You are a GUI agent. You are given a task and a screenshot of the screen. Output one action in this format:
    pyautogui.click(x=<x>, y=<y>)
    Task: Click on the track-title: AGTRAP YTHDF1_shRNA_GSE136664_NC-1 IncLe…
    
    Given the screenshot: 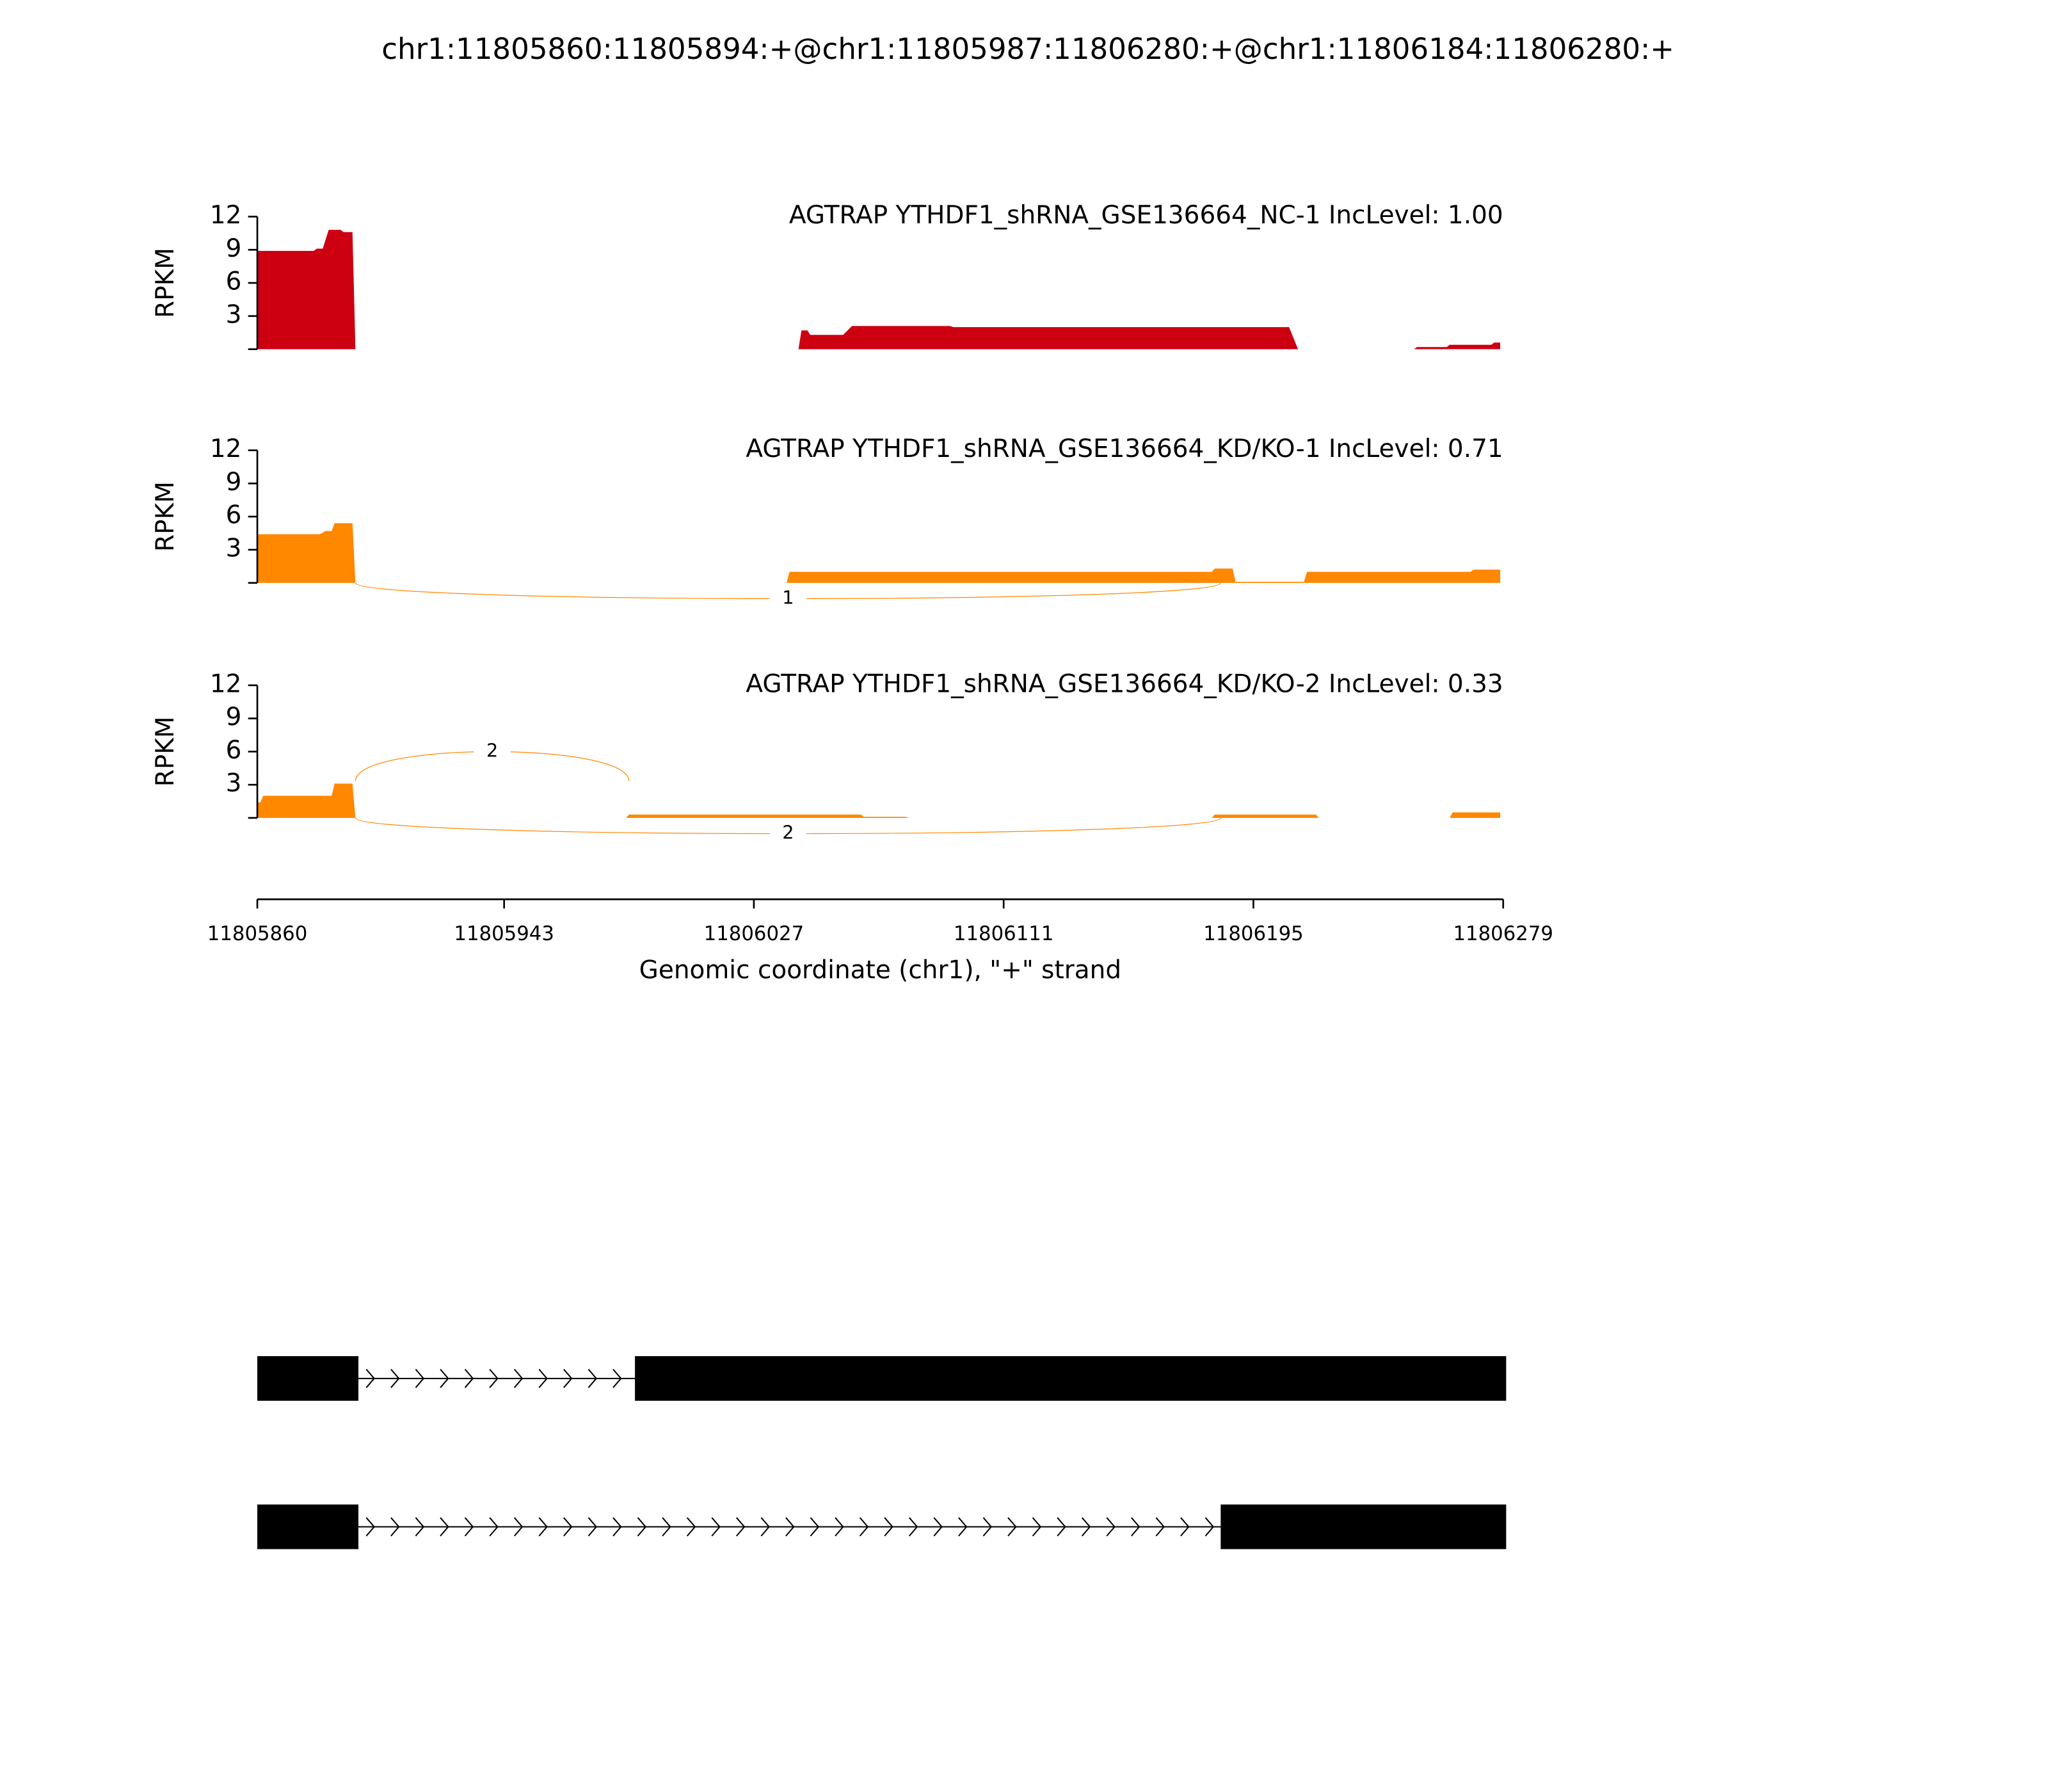 What is the action you would take?
    pyautogui.click(x=1146, y=215)
    